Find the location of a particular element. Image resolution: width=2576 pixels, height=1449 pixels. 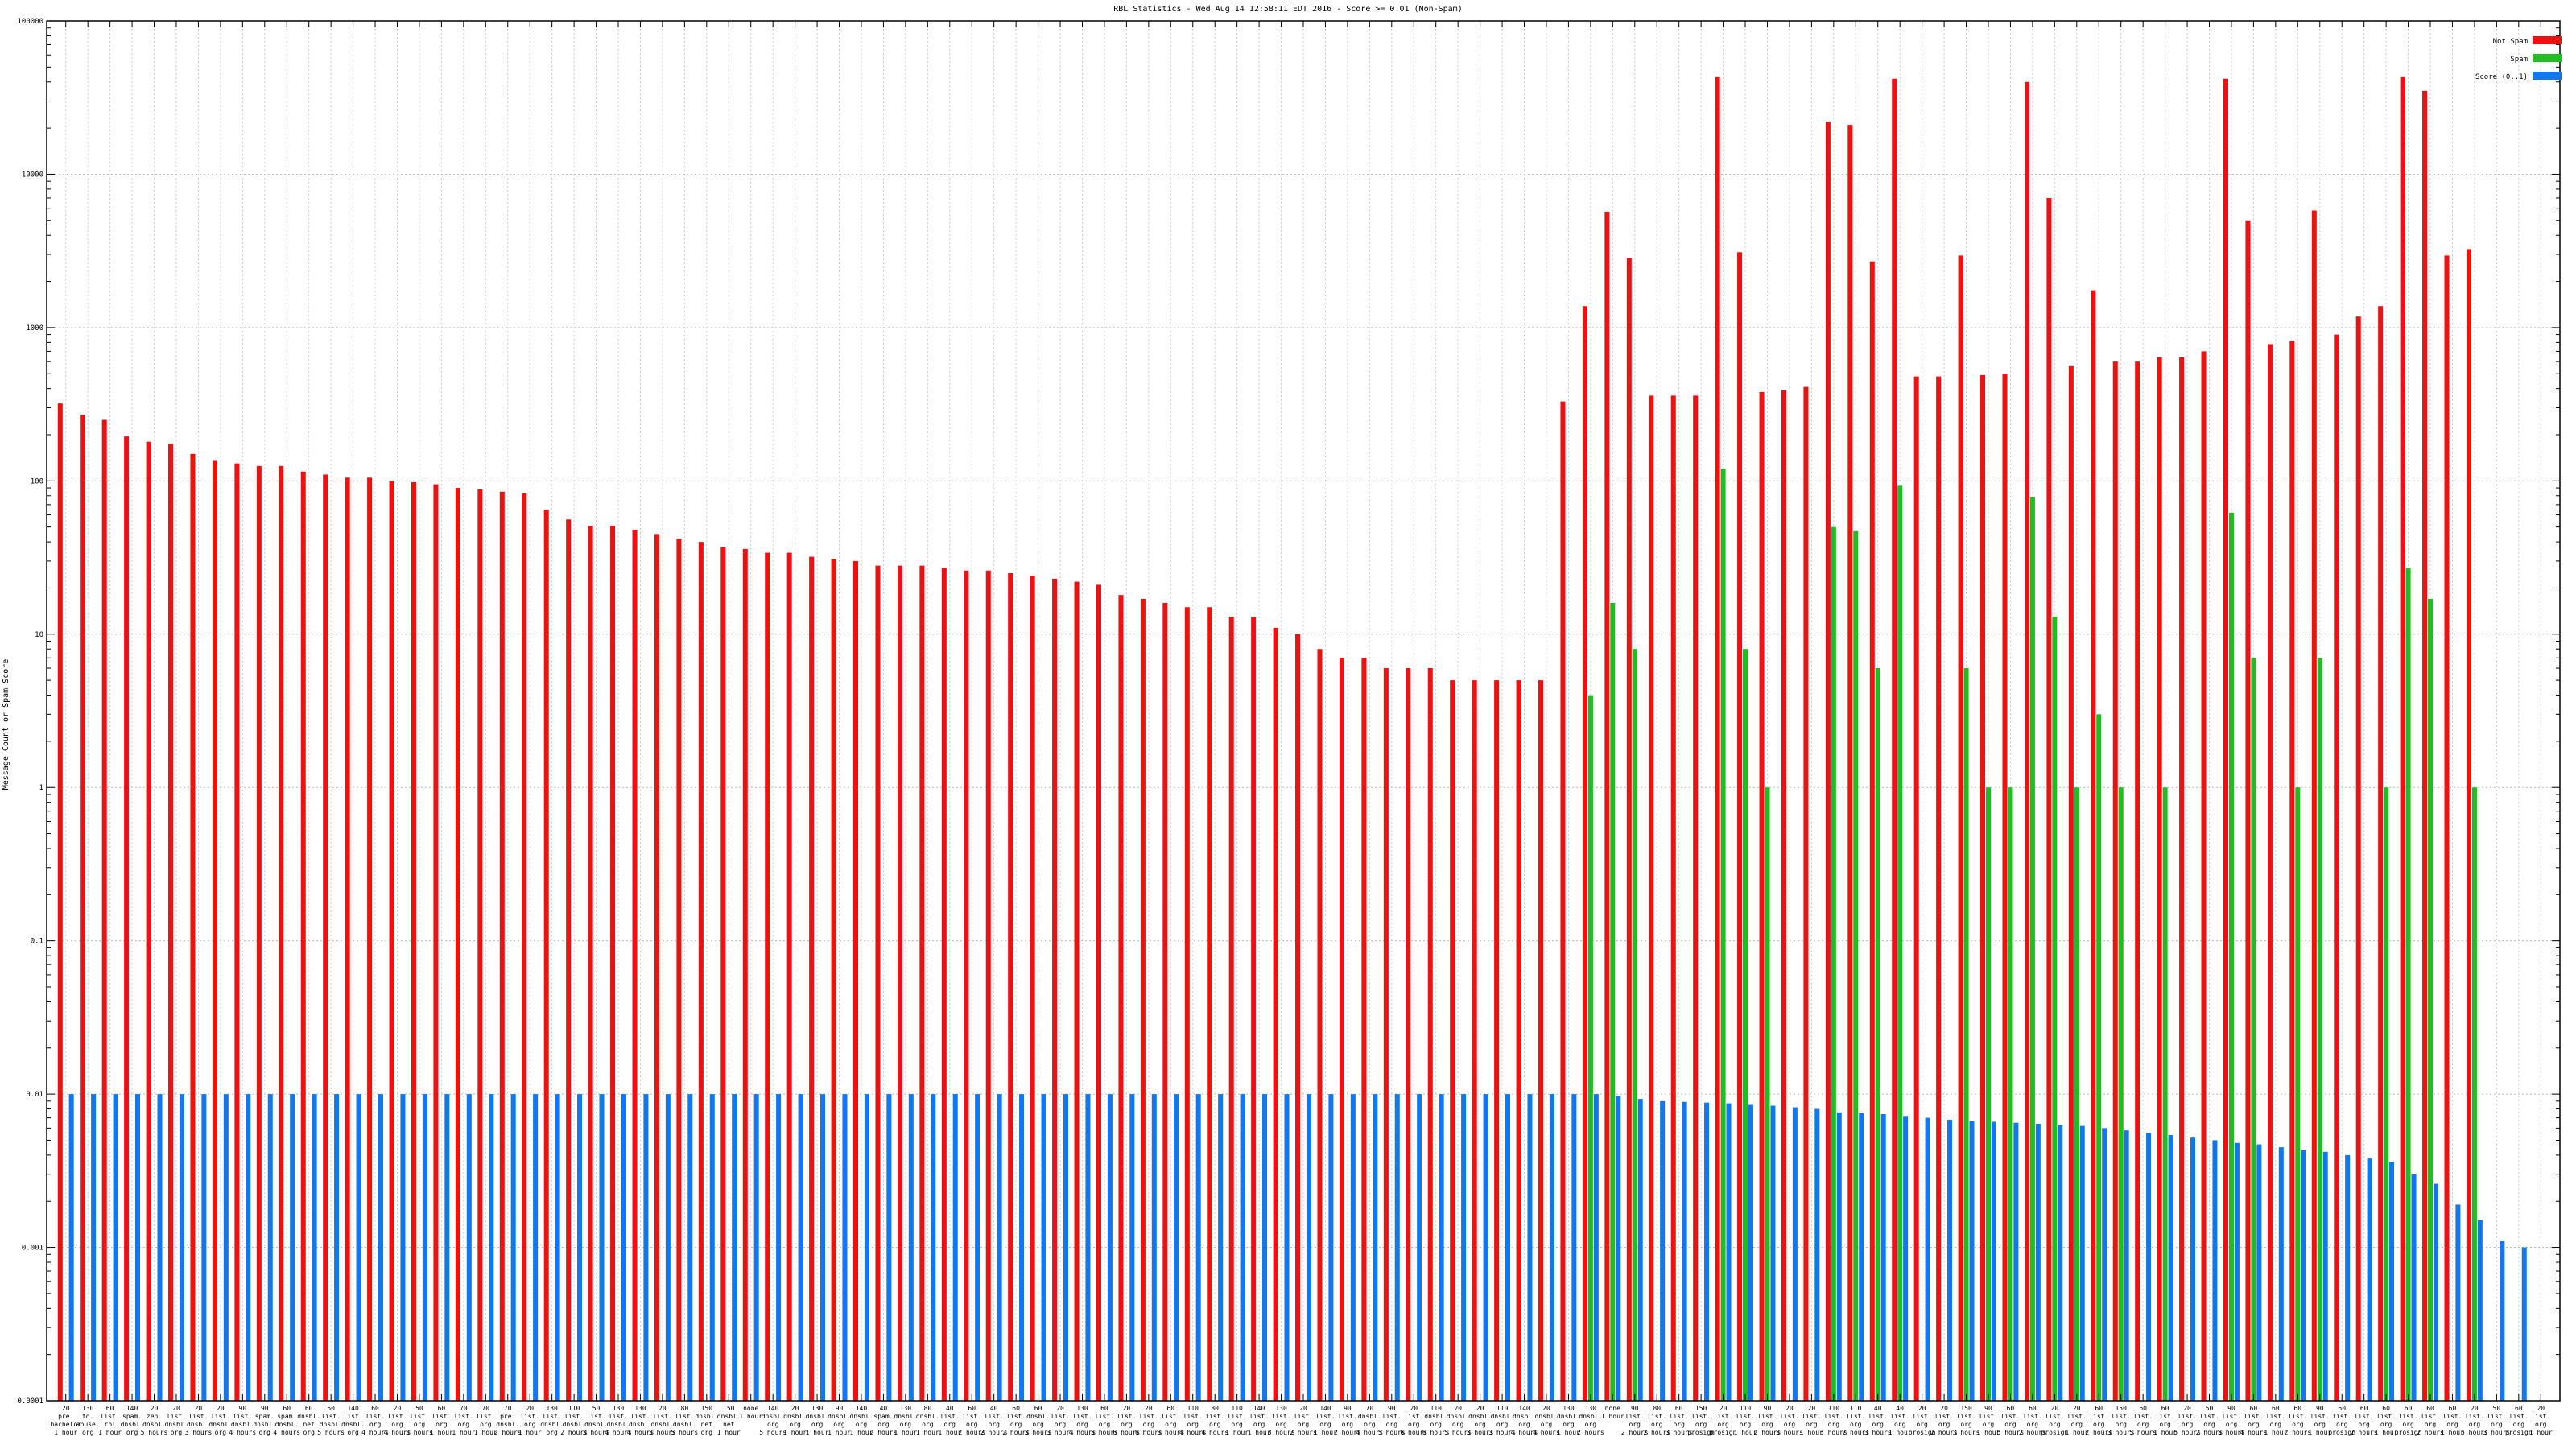

x-category-label: 140 list. dnsbl. org is located at coordinates (353, 1420).